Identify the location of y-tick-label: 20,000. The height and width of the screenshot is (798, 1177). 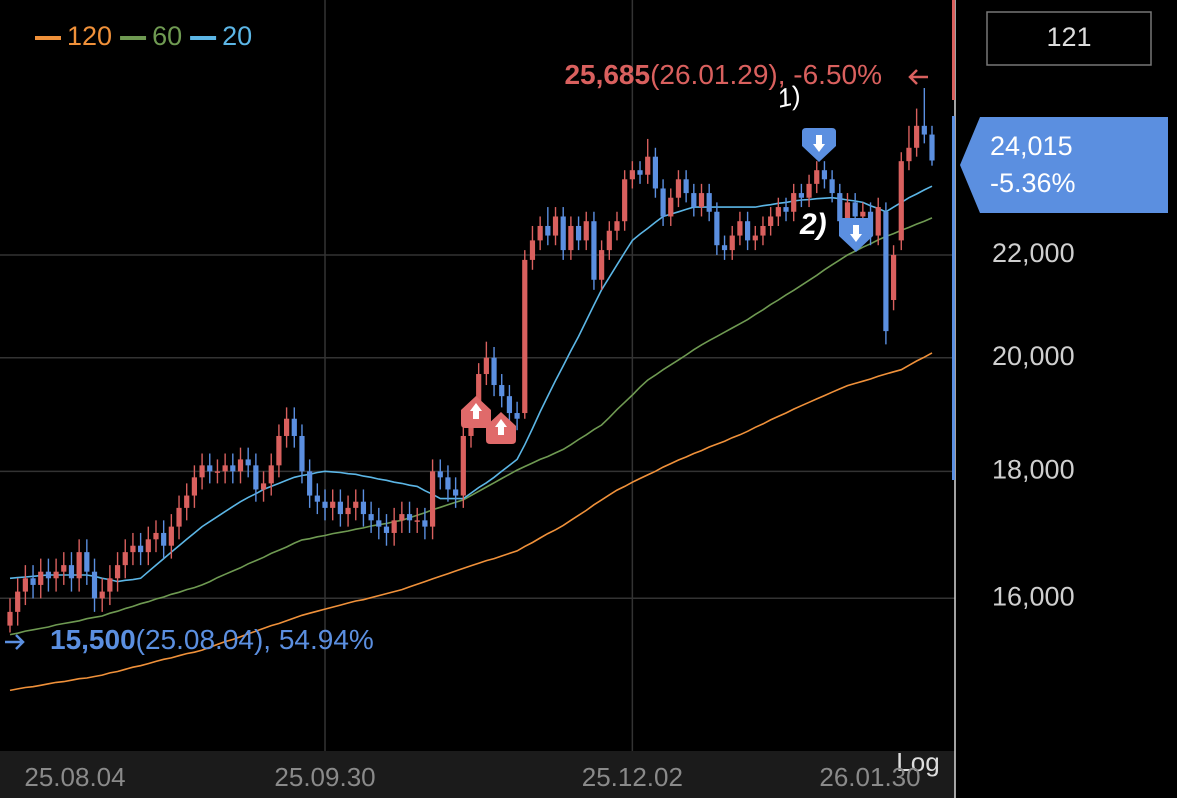
(1033, 356).